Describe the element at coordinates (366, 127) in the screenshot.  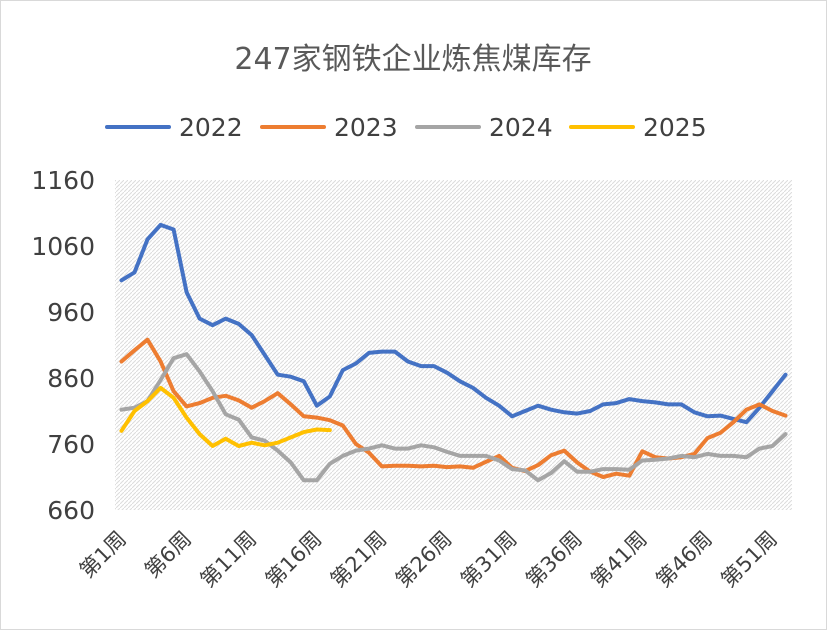
I see `legend-label-2023: 2023` at that location.